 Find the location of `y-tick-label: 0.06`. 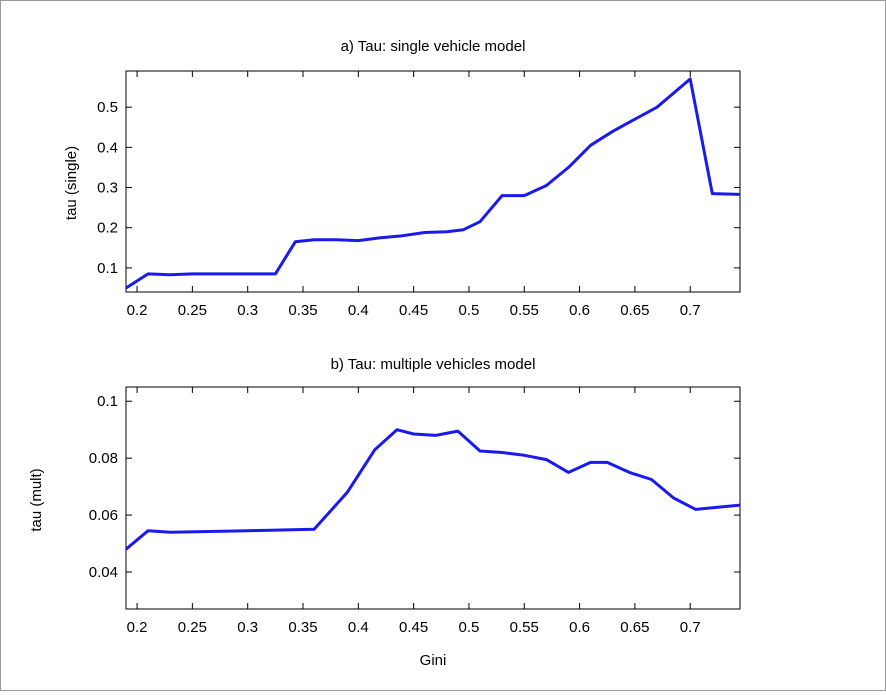

y-tick-label: 0.06 is located at coordinates (103, 515).